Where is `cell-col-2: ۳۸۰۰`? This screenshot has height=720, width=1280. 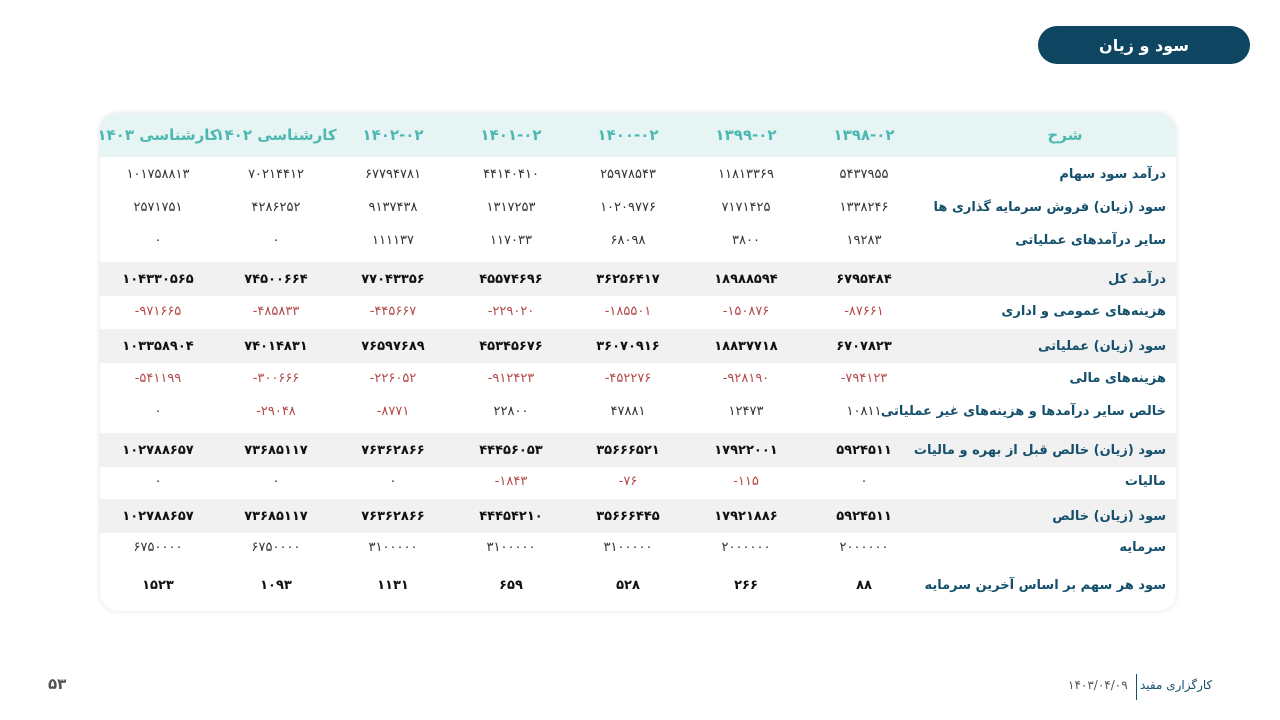
cell-col-2: ۳۸۰۰ is located at coordinates (746, 240).